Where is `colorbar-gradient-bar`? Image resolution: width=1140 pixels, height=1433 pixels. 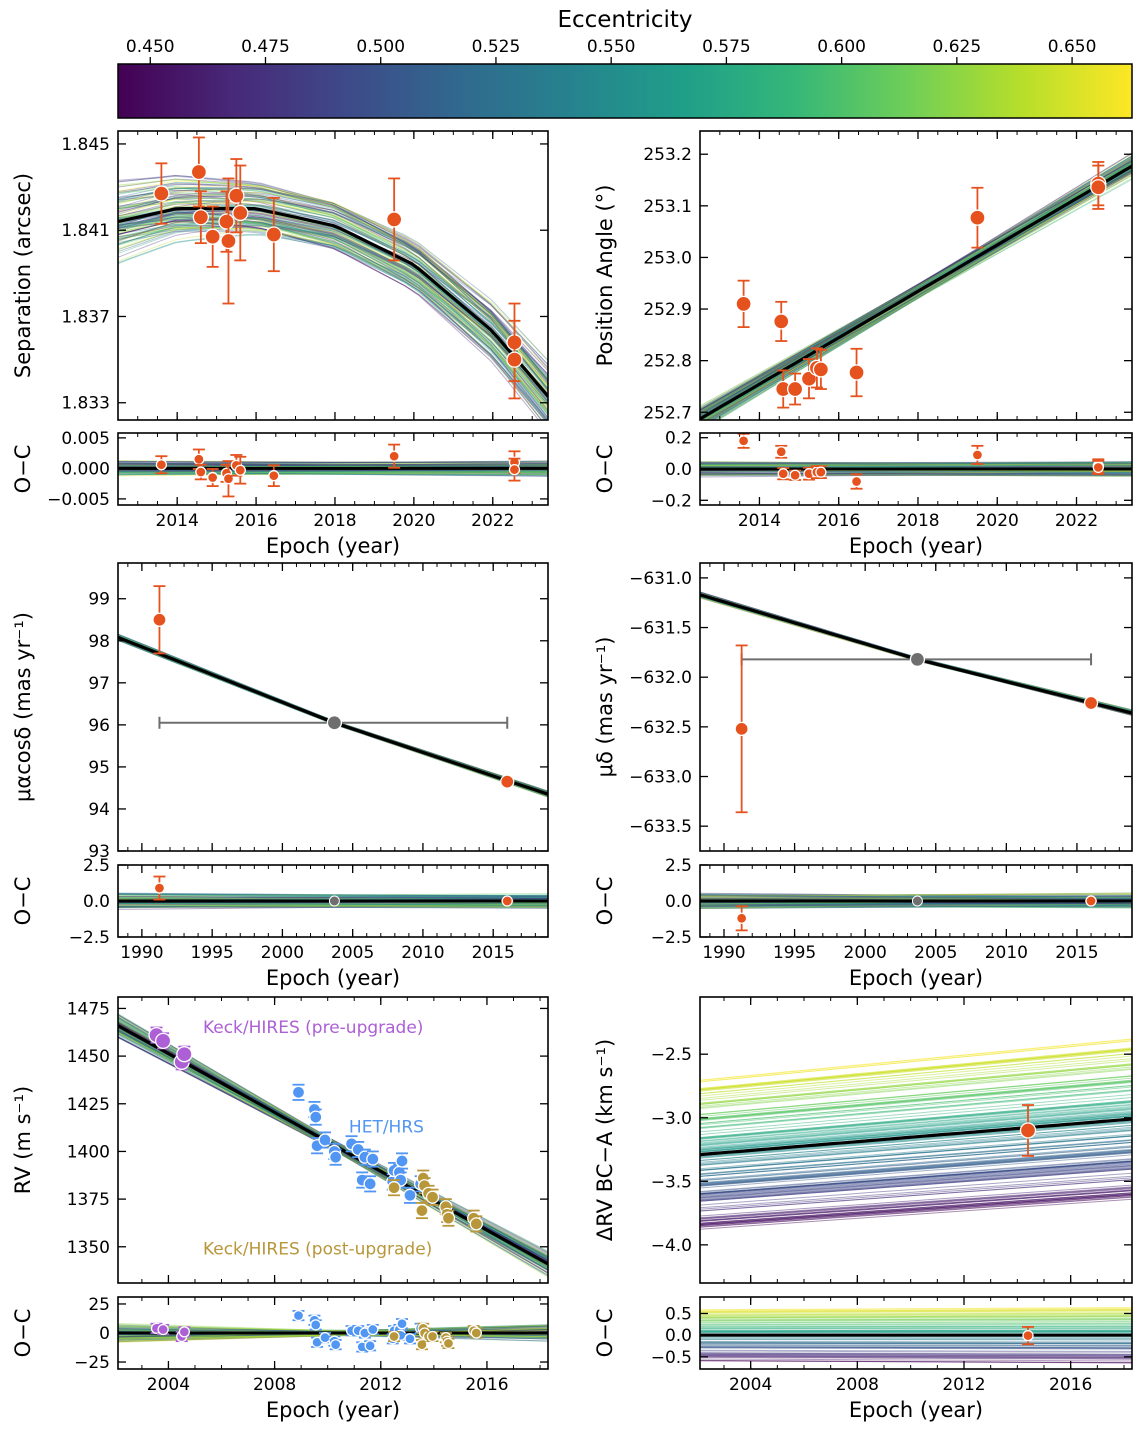
colorbar-gradient-bar is located at coordinates (625, 91).